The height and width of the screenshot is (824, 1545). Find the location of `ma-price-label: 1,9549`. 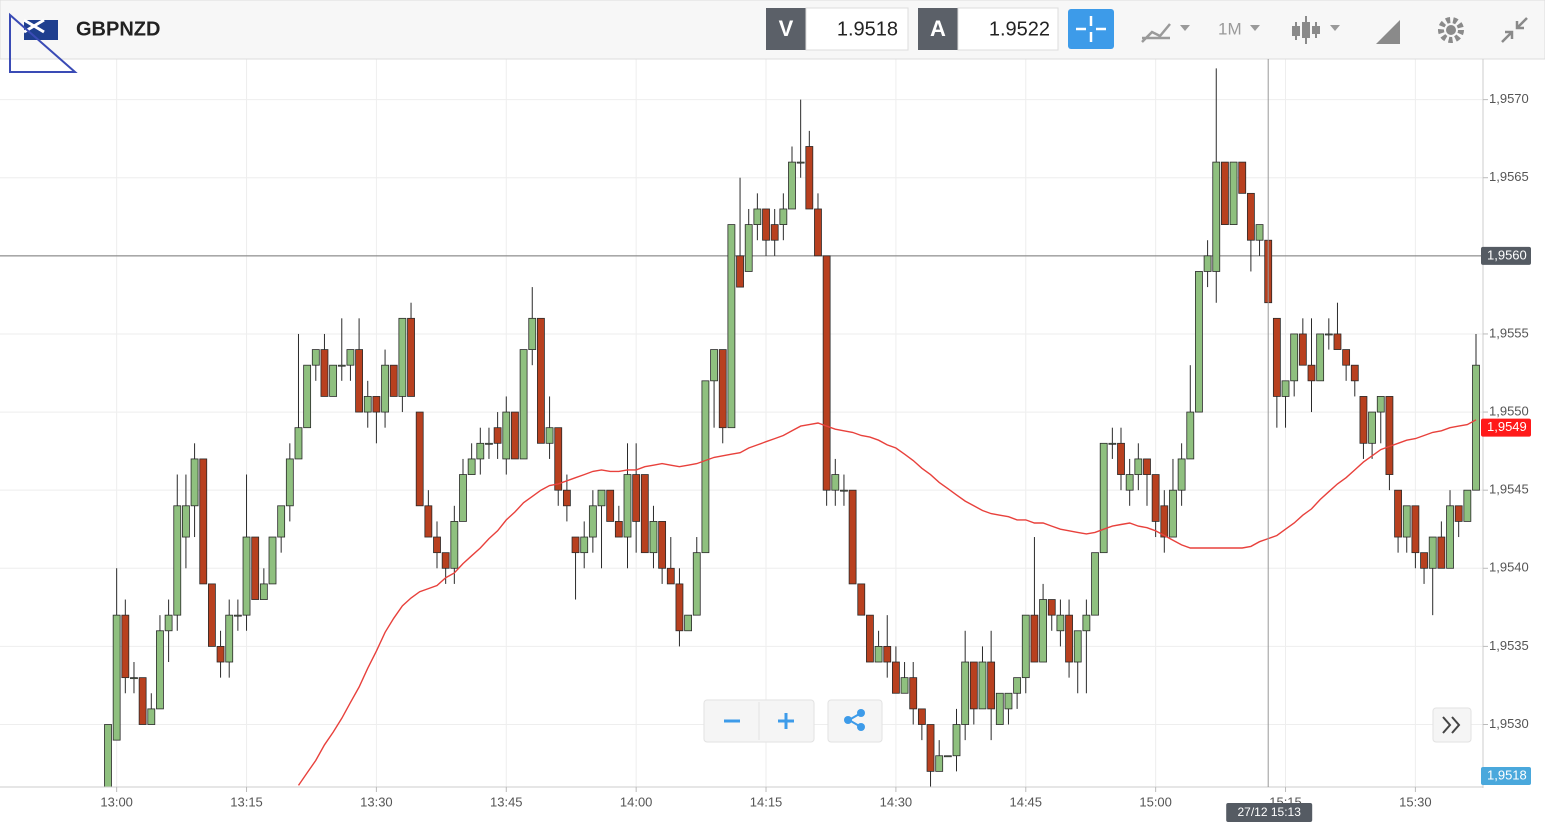

ma-price-label: 1,9549 is located at coordinates (1507, 426).